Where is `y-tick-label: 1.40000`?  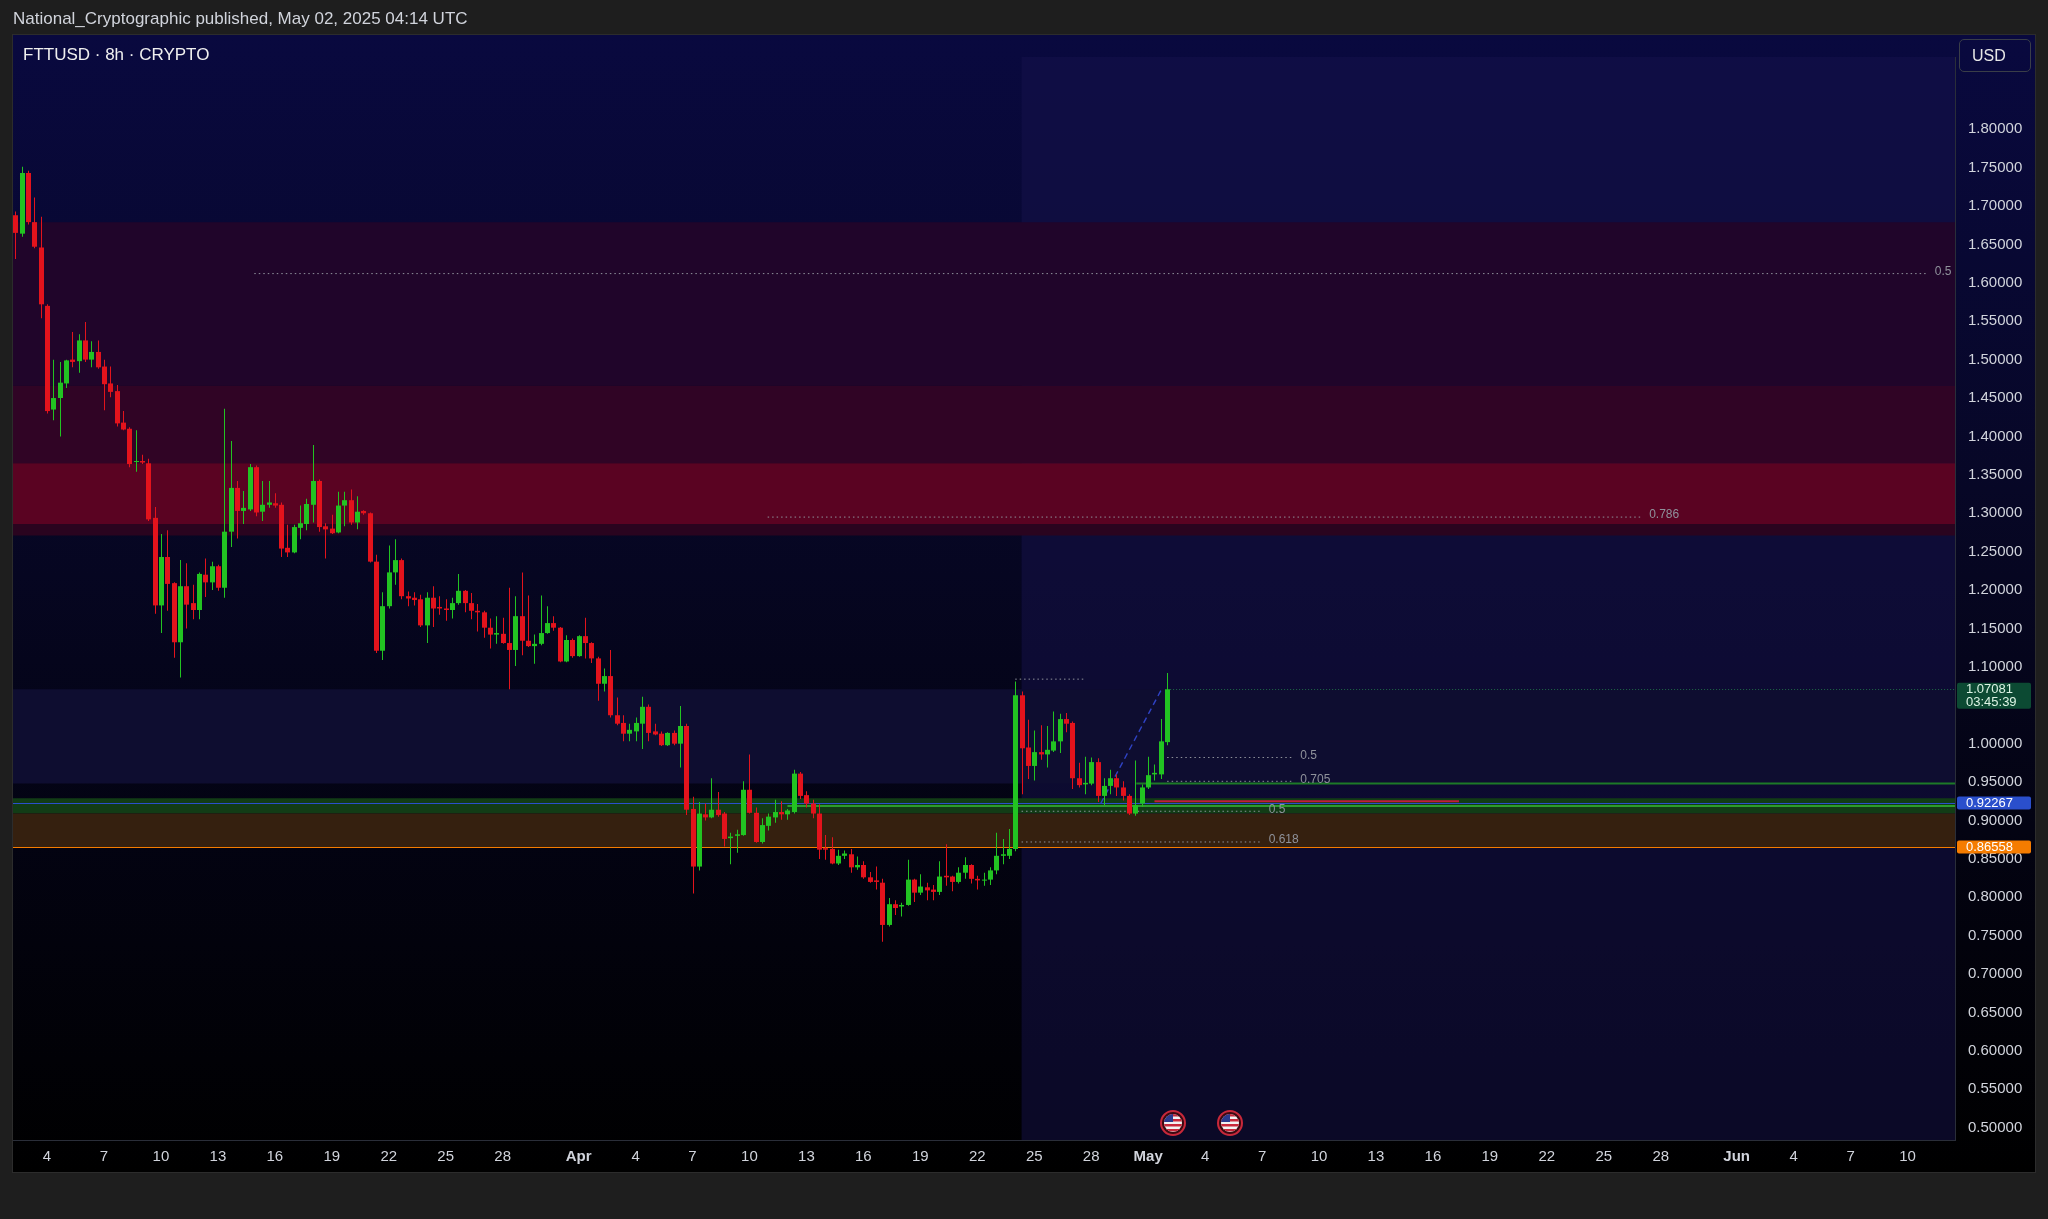 y-tick-label: 1.40000 is located at coordinates (1995, 435).